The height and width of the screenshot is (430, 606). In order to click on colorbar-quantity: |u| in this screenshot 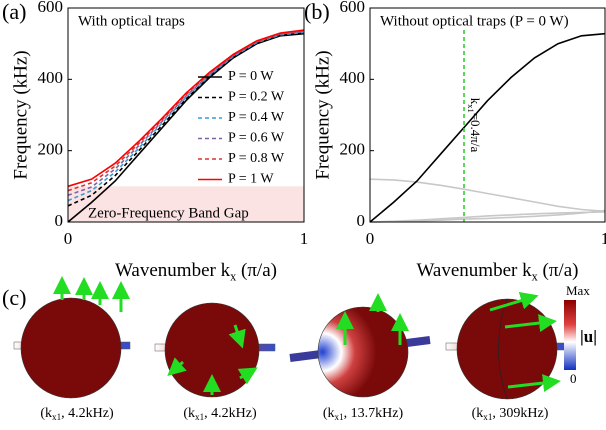, I will do `click(588, 336)`.